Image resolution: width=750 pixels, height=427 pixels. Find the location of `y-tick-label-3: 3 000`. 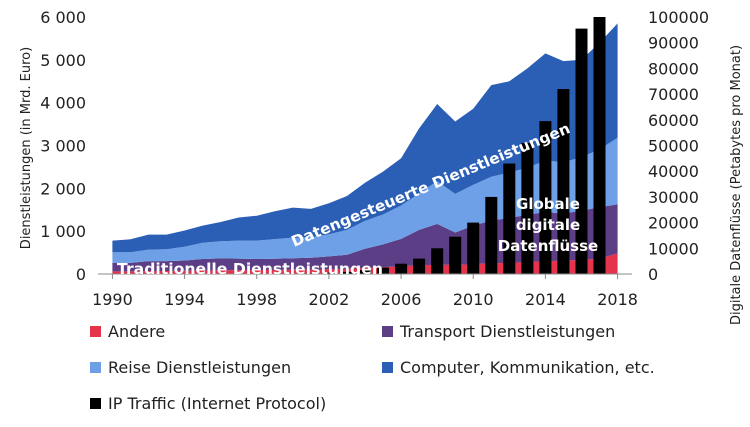

y-tick-label-3: 3 000 is located at coordinates (63, 146).